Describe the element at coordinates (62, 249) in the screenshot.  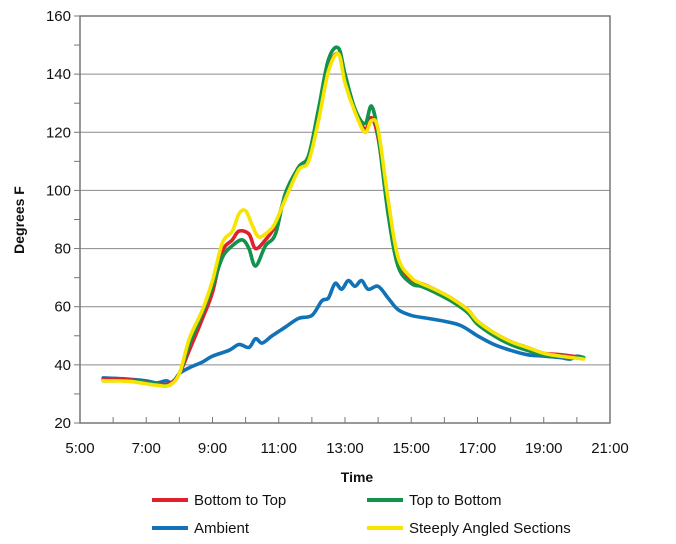
I see `y-tick-label: 80` at that location.